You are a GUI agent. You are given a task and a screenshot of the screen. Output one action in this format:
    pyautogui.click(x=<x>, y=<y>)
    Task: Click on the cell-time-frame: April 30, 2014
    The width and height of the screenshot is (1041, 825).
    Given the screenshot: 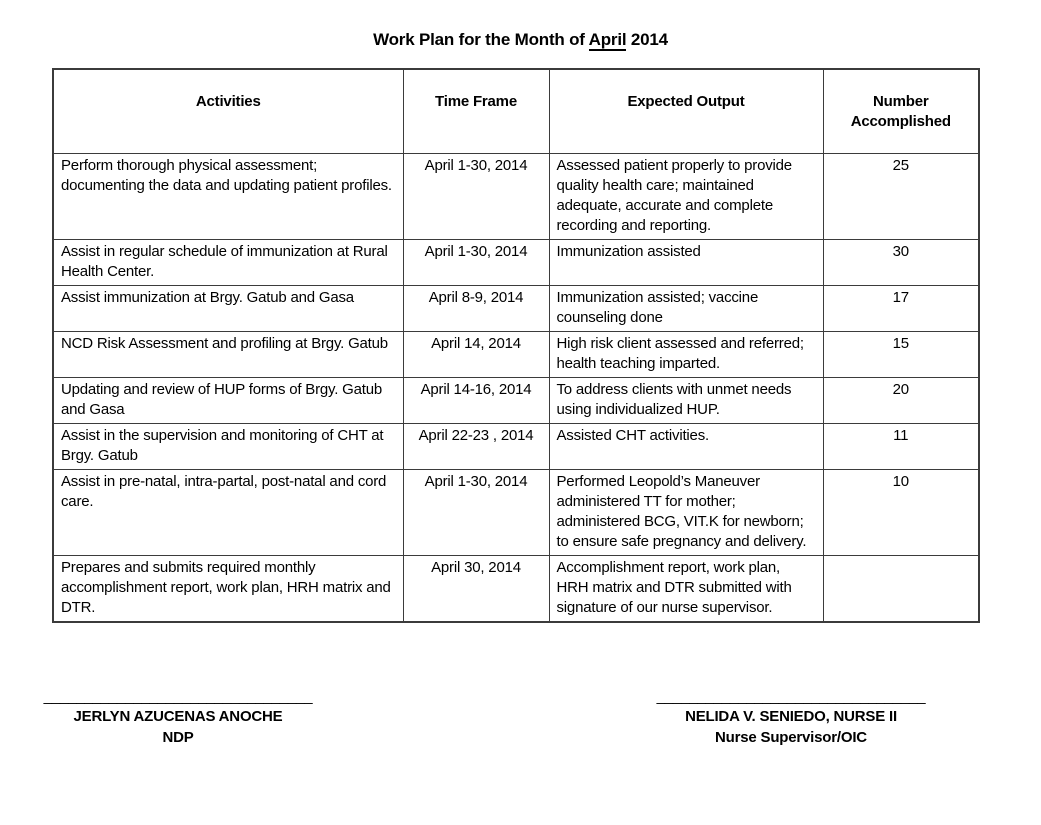 What is the action you would take?
    pyautogui.click(x=476, y=588)
    